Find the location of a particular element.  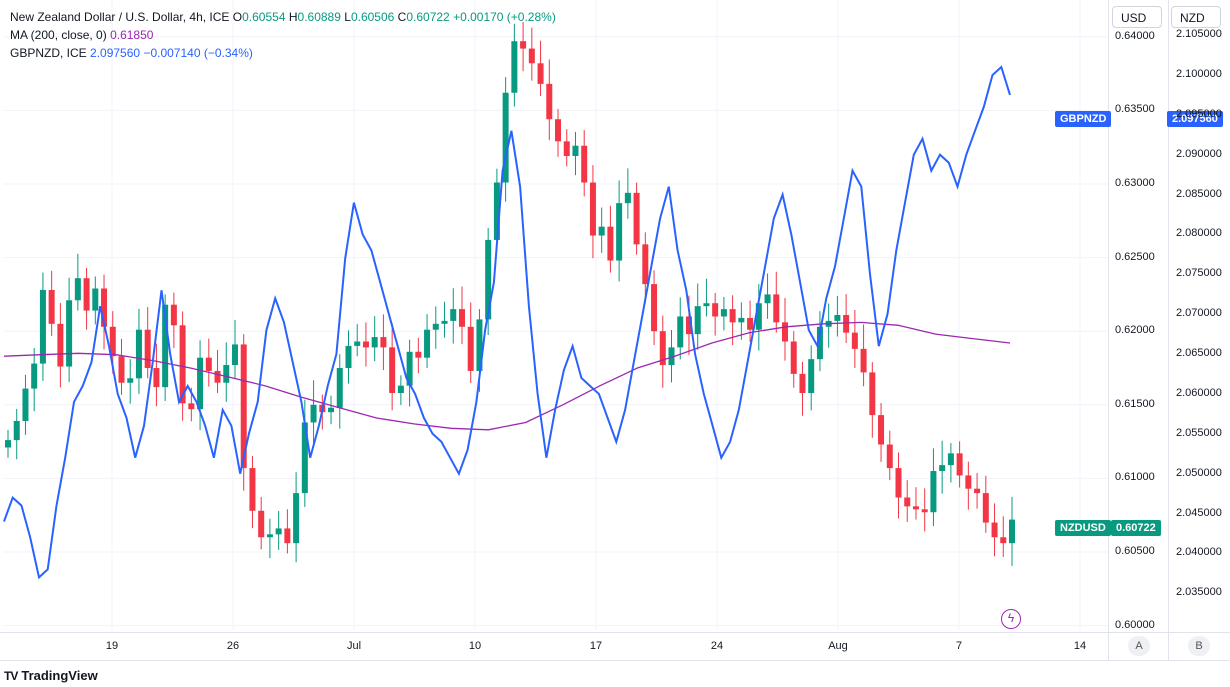

right-axis-tick: 2.065000 is located at coordinates (1199, 353).